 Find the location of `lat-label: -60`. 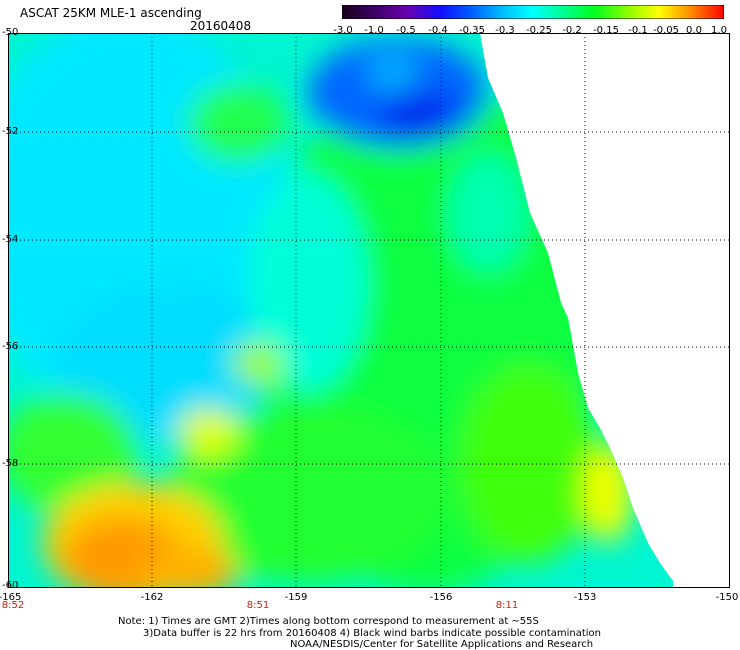

lat-label: -60 is located at coordinates (10, 585).